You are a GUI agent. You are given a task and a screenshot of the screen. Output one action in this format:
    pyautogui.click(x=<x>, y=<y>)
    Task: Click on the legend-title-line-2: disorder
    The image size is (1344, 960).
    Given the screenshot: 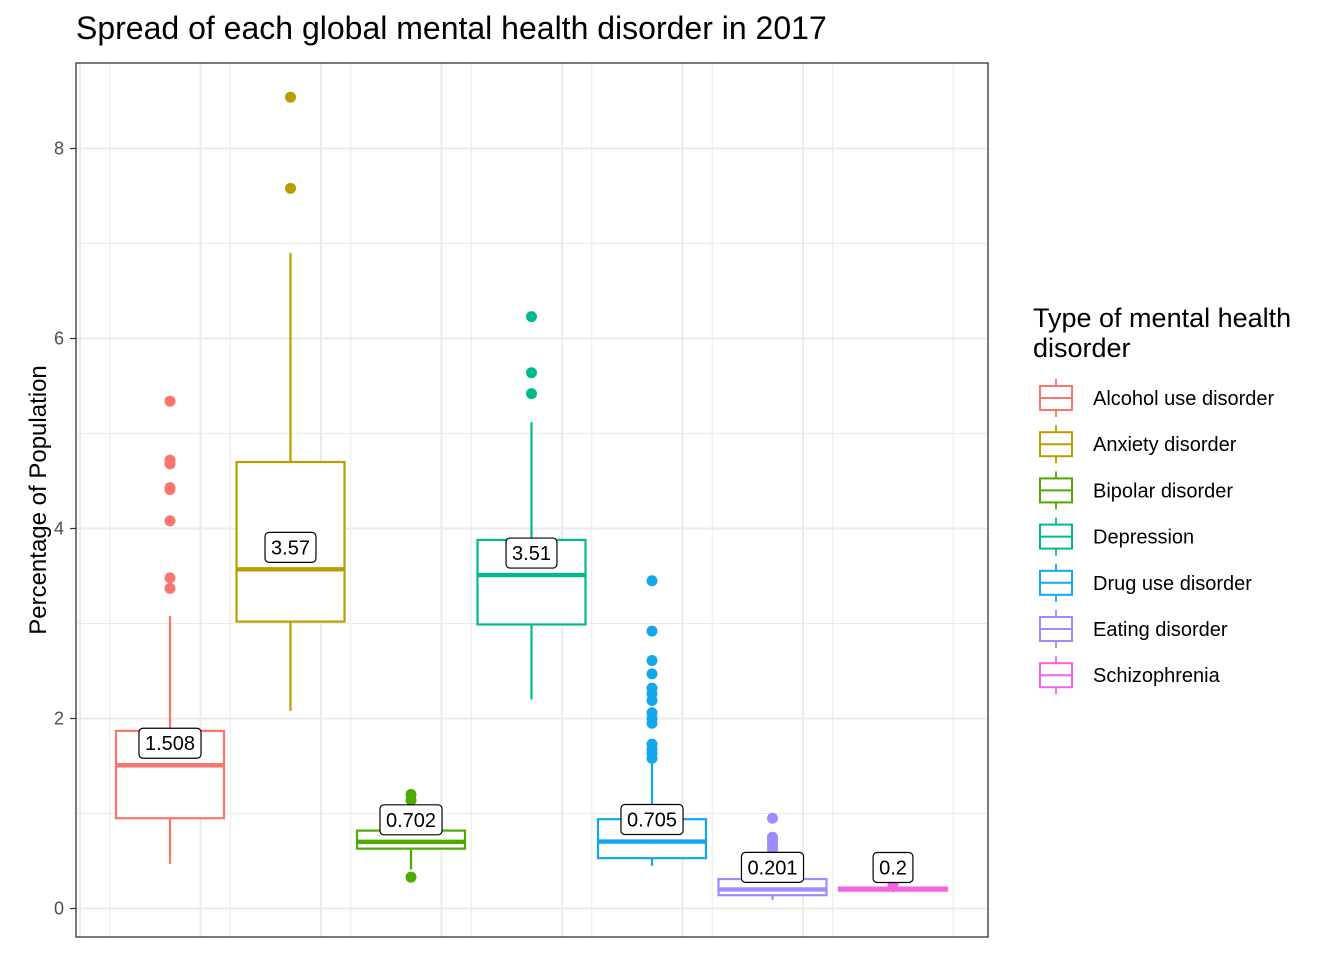 What is the action you would take?
    pyautogui.click(x=1082, y=348)
    